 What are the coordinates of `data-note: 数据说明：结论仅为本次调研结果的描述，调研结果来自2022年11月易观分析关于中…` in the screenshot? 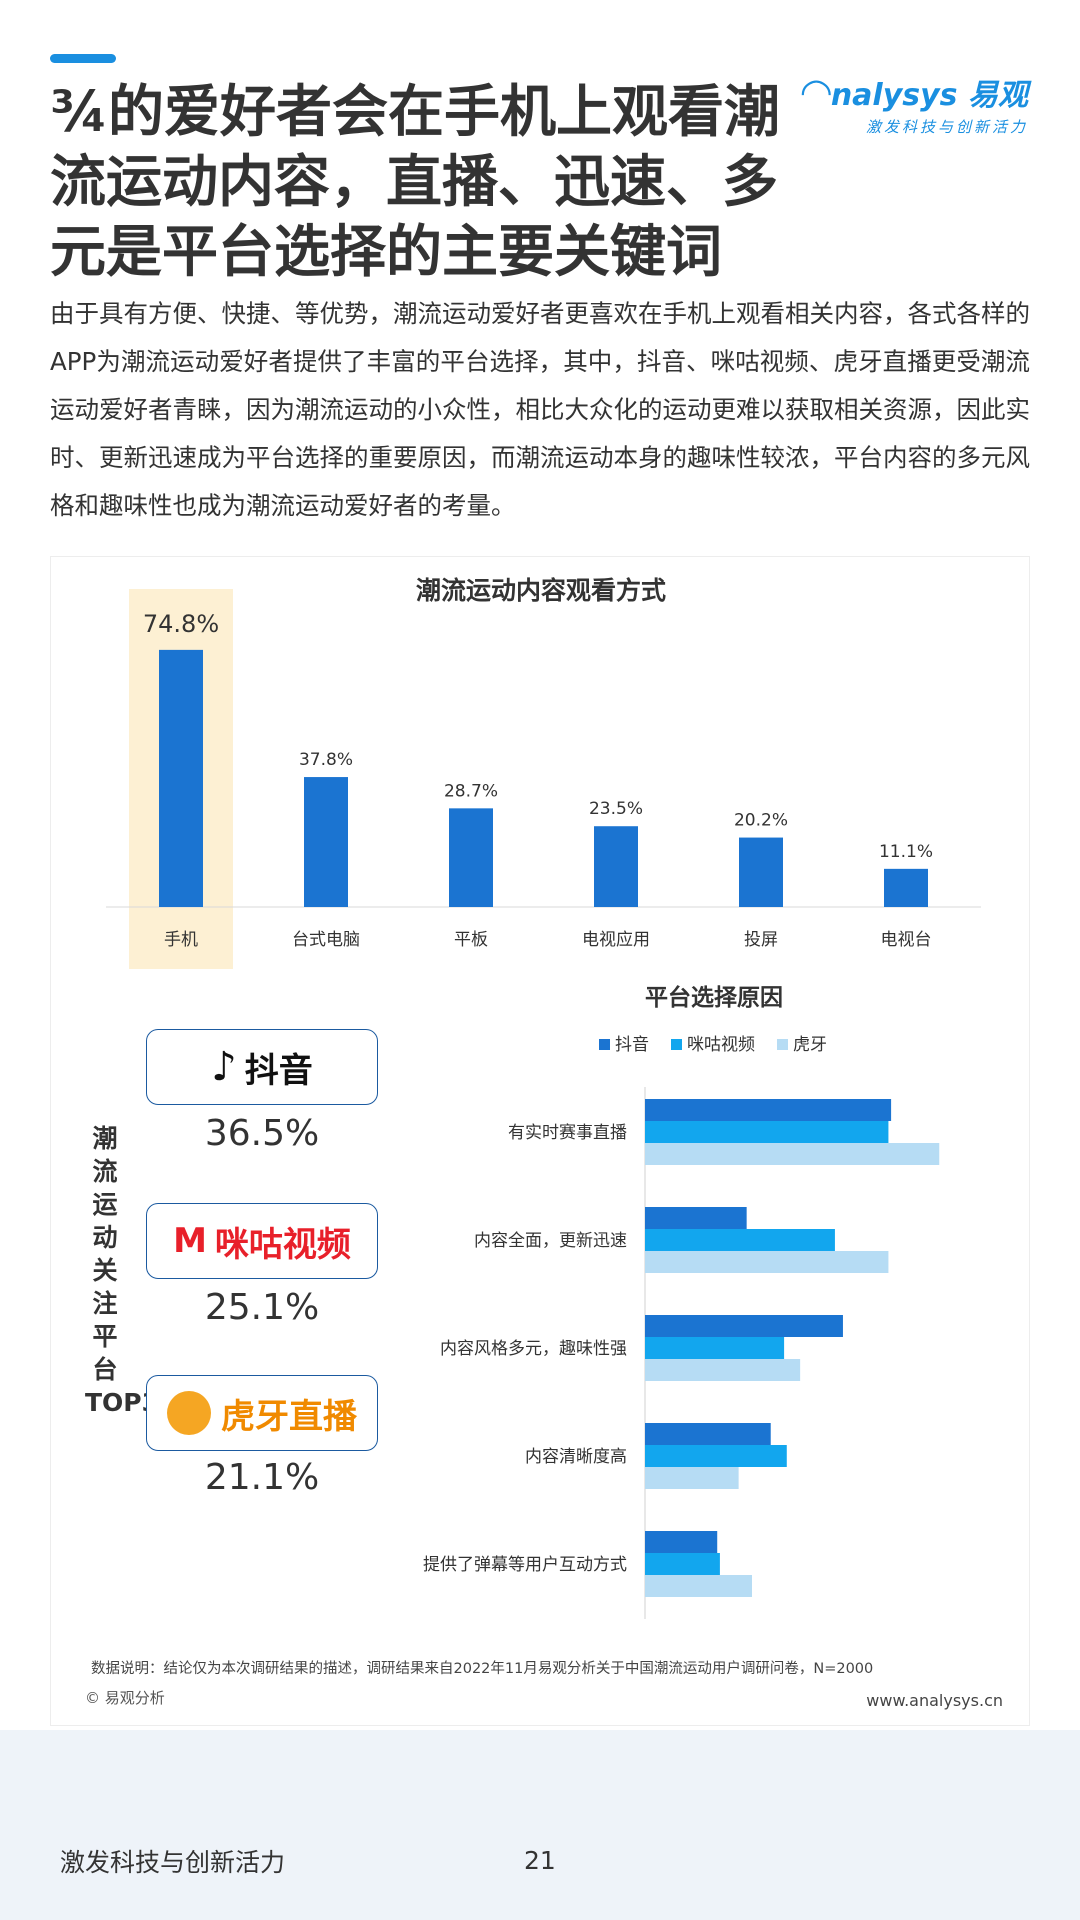 It's located at (482, 1669).